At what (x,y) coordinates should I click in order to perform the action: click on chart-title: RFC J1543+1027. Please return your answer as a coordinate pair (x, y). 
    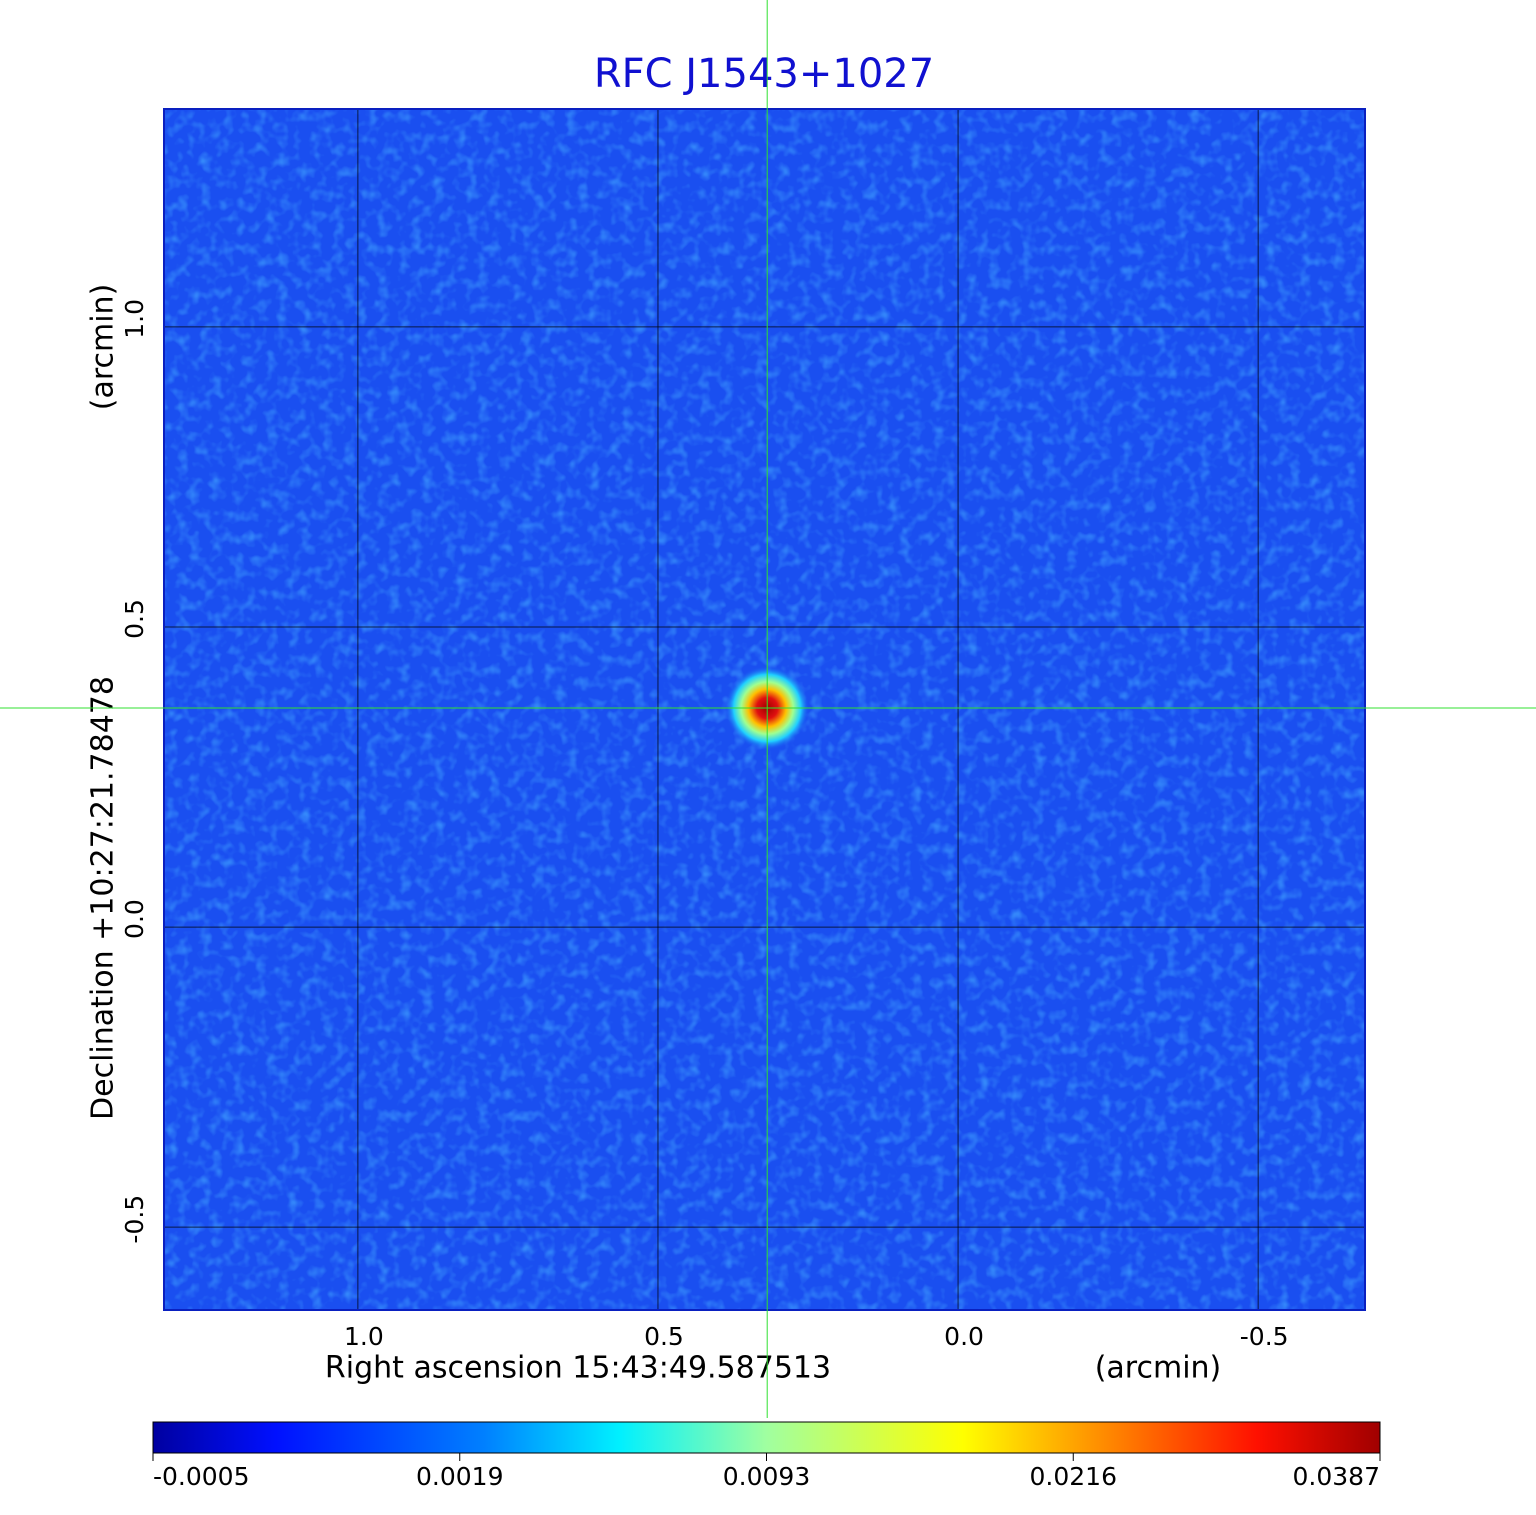
    Looking at the image, I should click on (764, 74).